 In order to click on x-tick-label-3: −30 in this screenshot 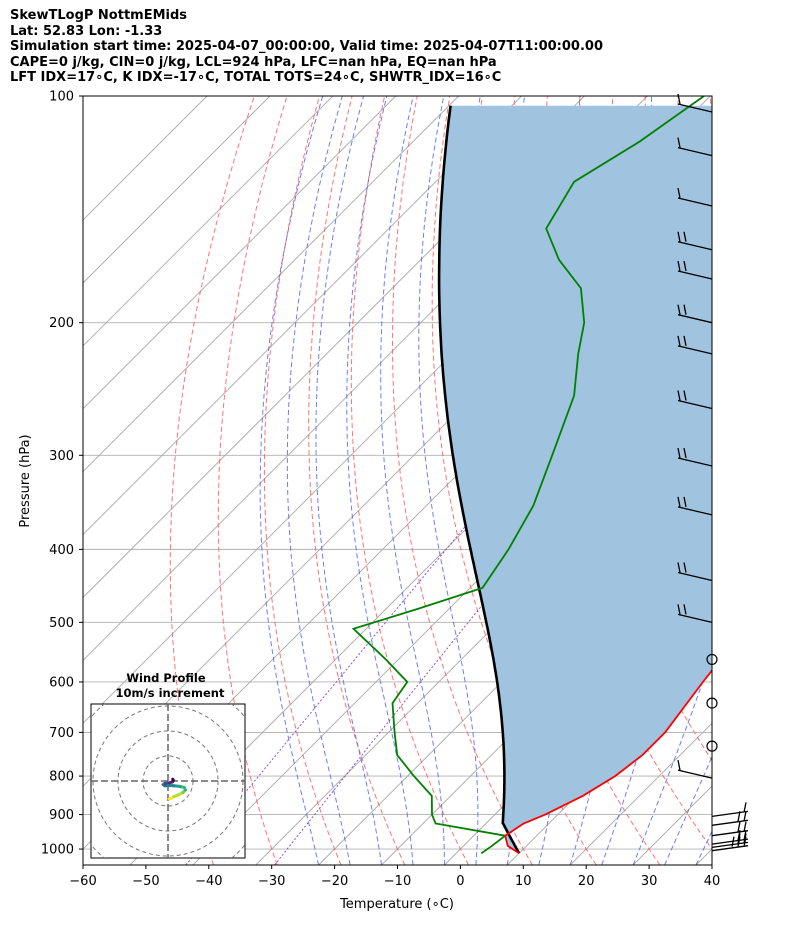, I will do `click(271, 881)`.